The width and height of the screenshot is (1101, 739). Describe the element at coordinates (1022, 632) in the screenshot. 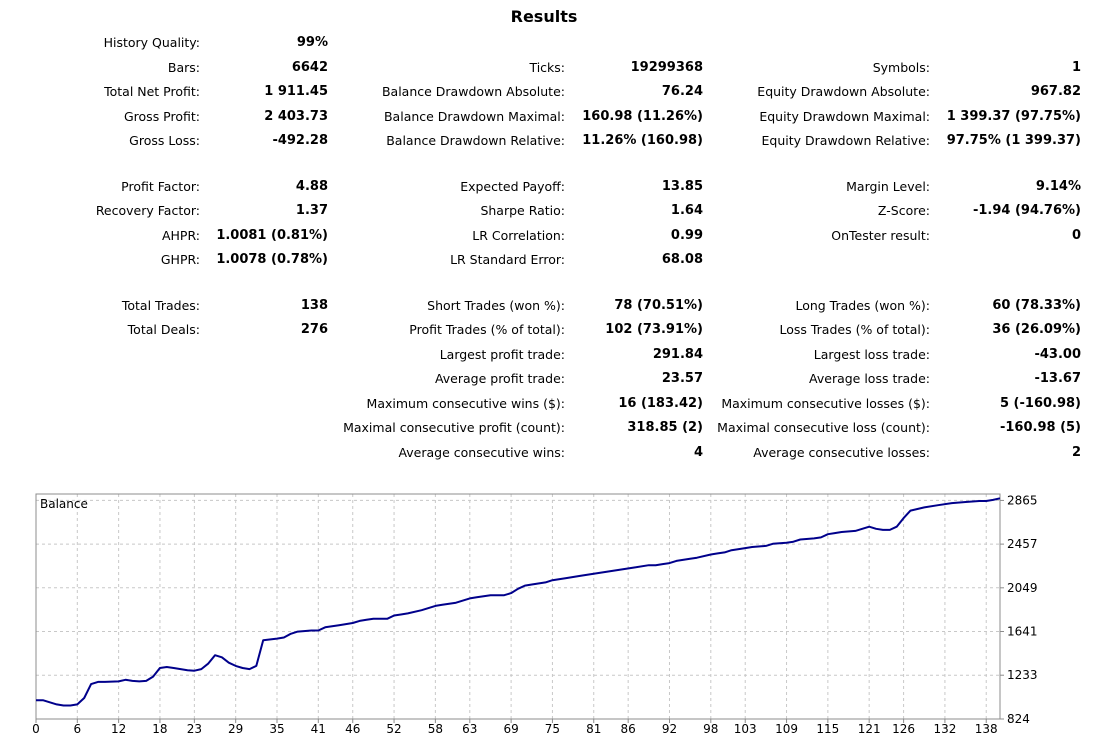

I see `y-tick-label: 1641` at that location.